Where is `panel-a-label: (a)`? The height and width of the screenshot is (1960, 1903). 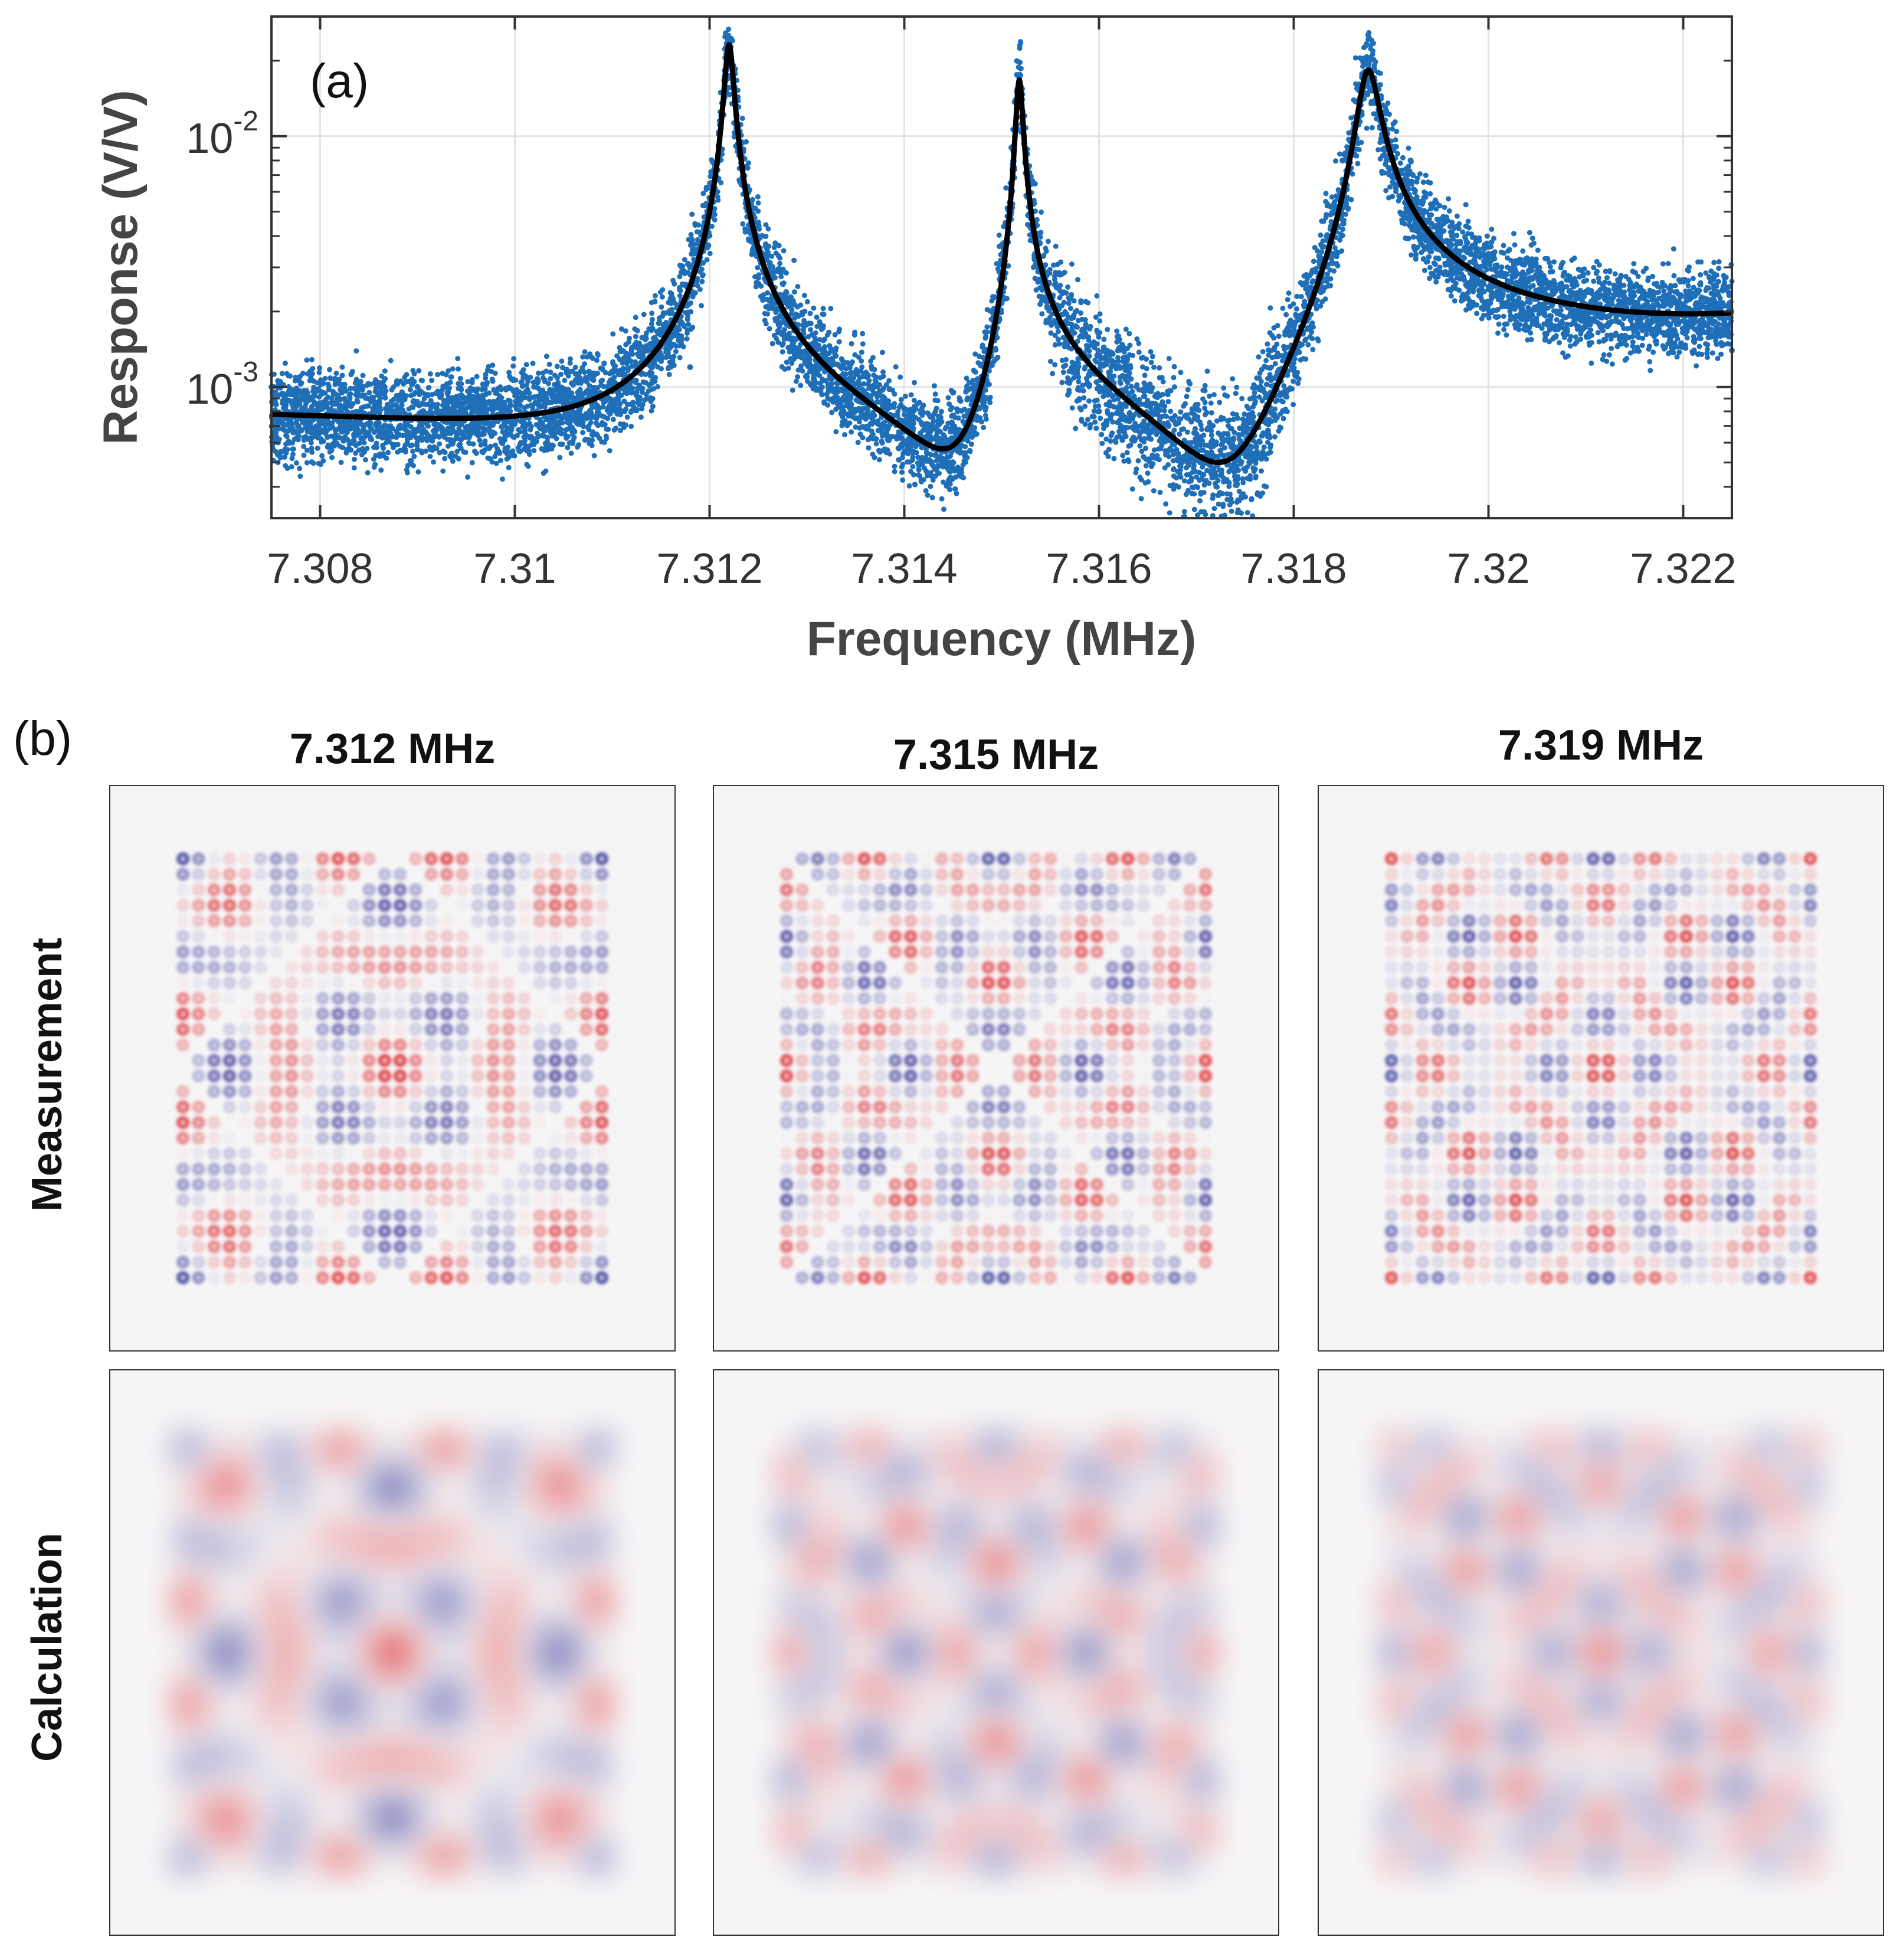 panel-a-label: (a) is located at coordinates (339, 81).